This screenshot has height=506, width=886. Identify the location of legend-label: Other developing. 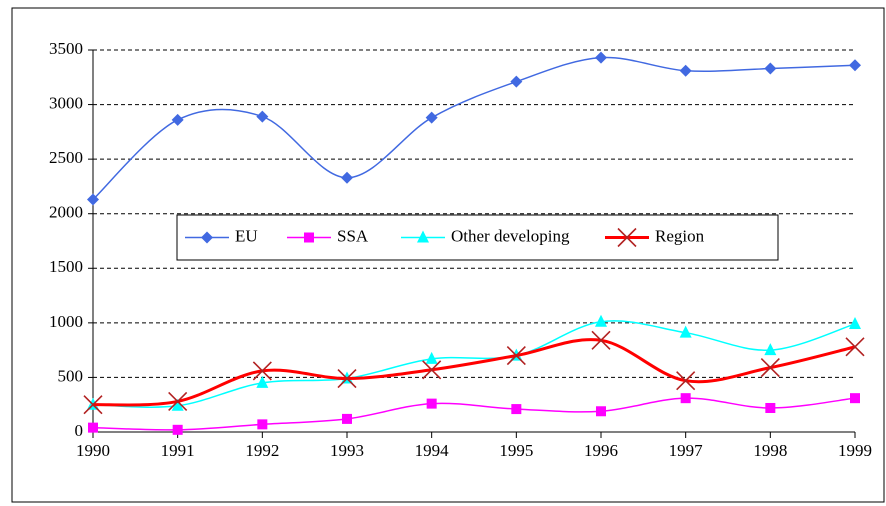
(510, 235).